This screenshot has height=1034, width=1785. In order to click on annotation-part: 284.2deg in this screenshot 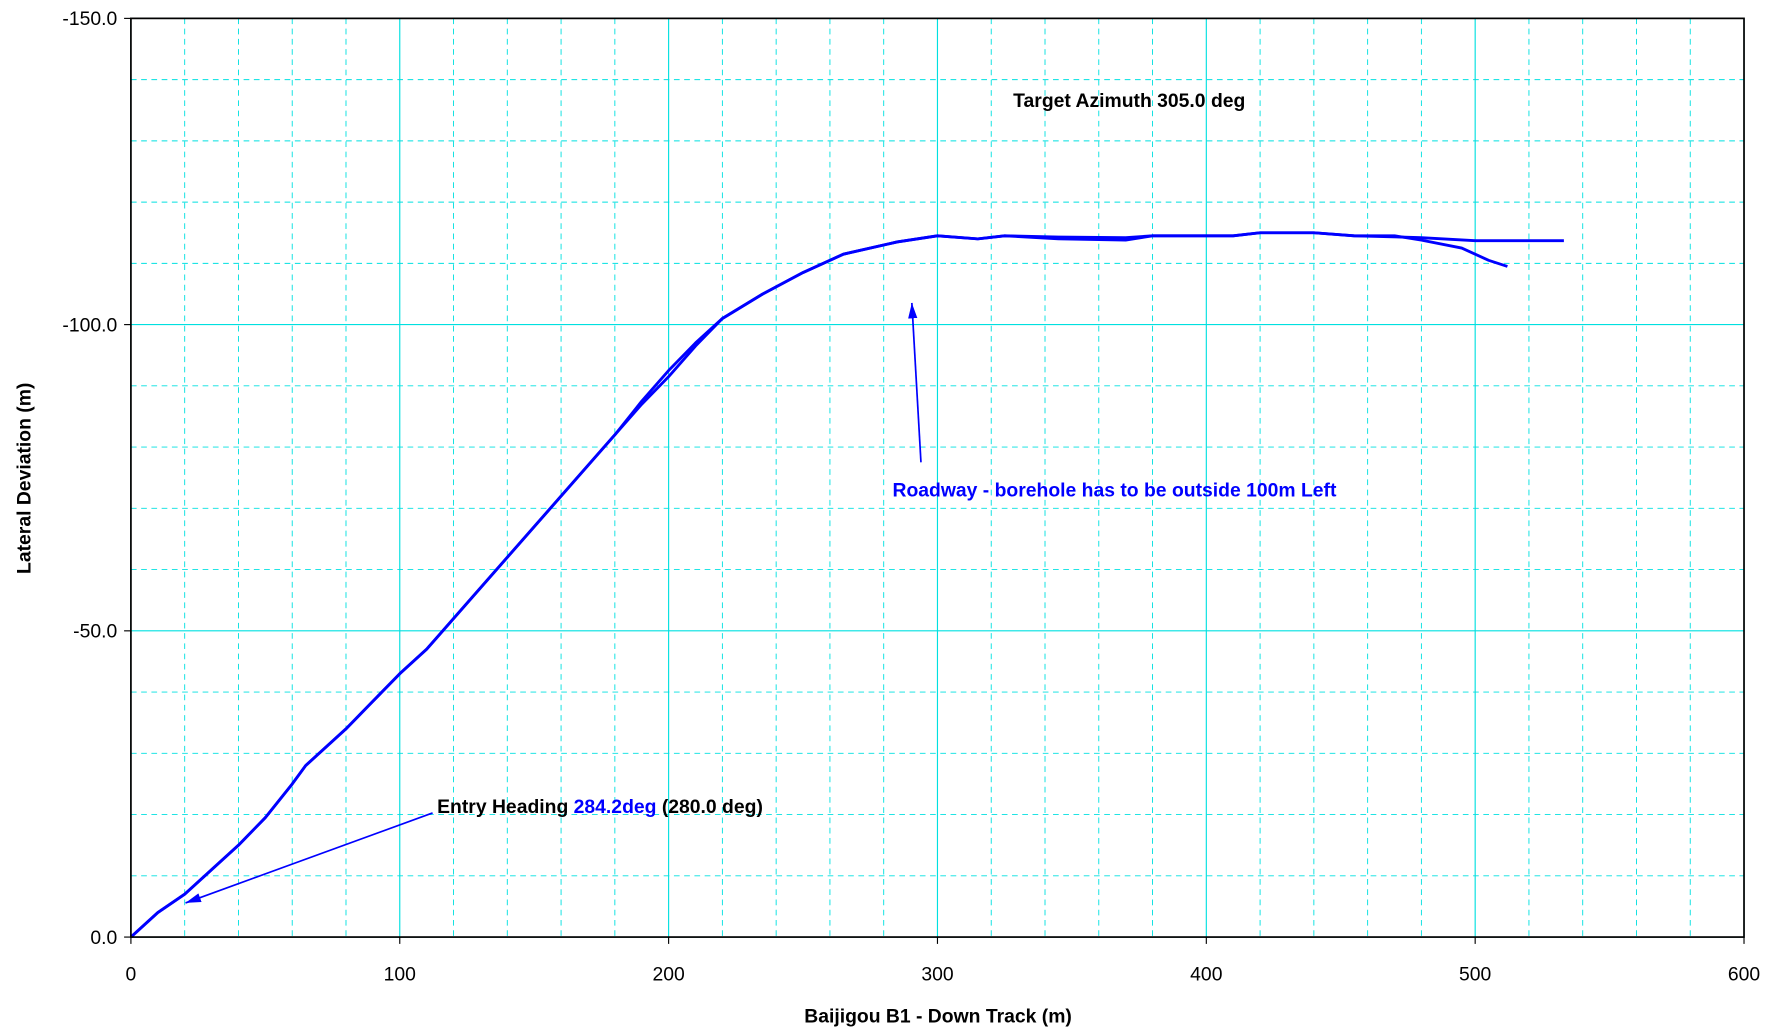, I will do `click(615, 807)`.